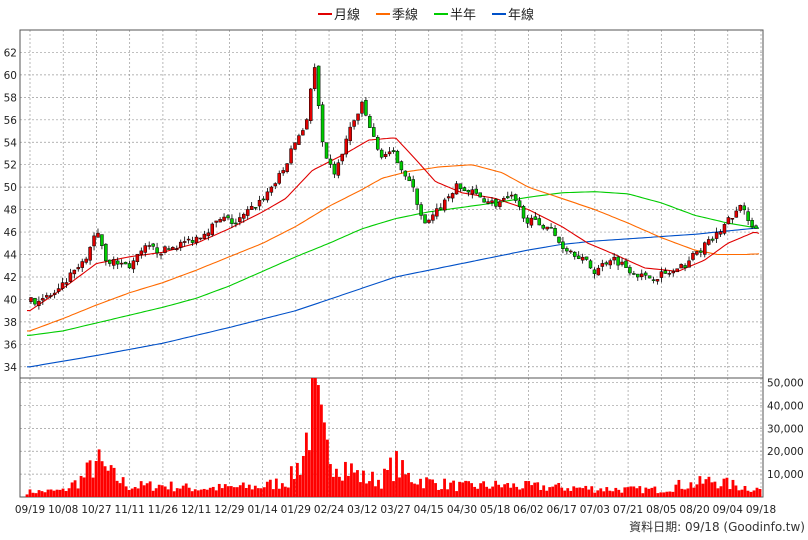 The width and height of the screenshot is (808, 540). Describe the element at coordinates (463, 15) in the screenshot. I see `legend-label: 半年` at that location.